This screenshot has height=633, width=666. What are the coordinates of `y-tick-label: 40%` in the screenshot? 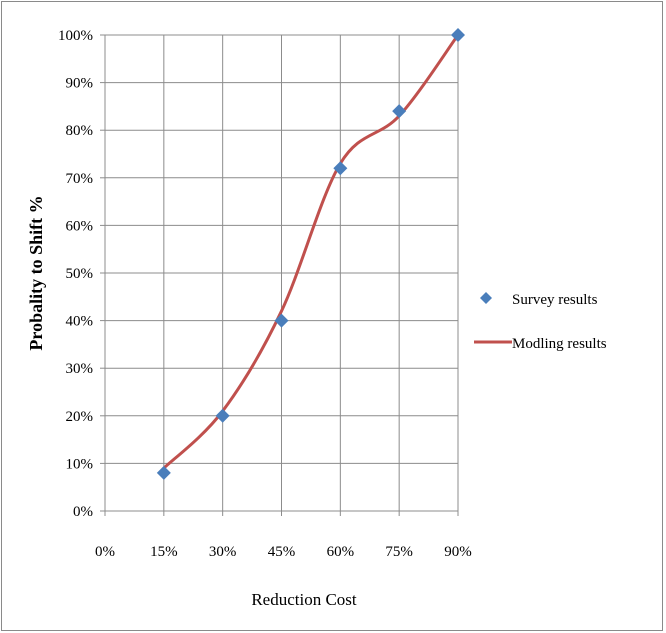 It's located at (80, 322).